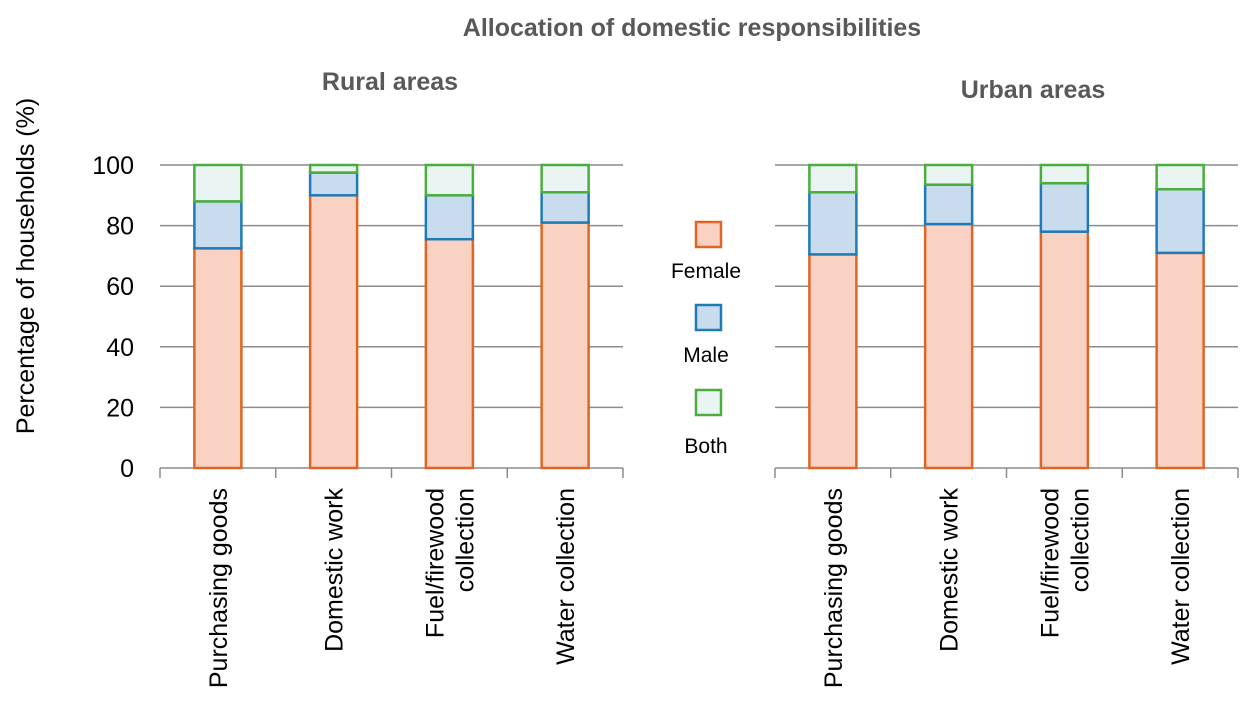  I want to click on y-axis-label: Percentage of households (%), so click(26, 266).